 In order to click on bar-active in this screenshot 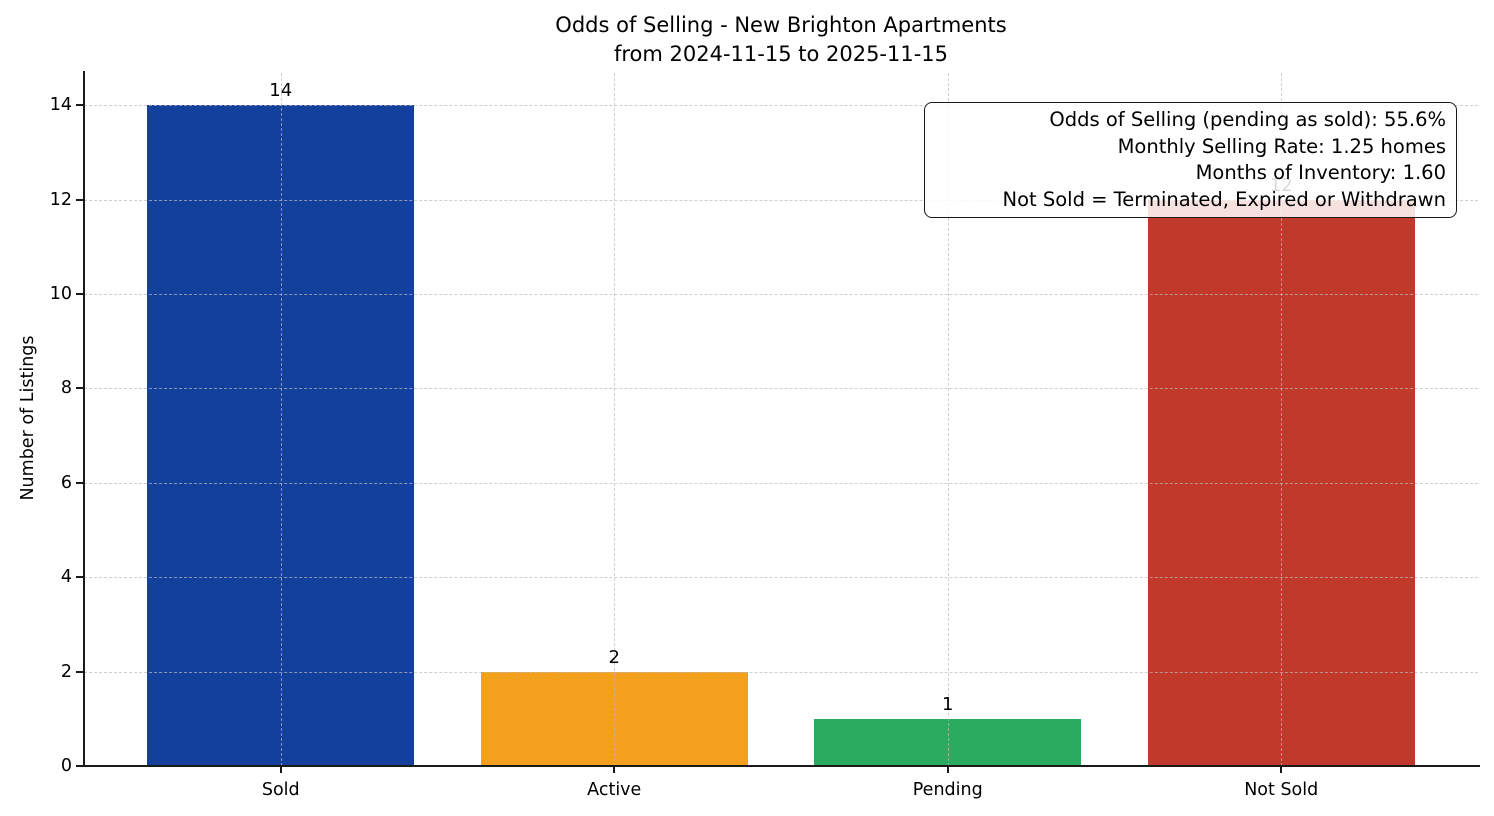, I will do `click(614, 718)`.